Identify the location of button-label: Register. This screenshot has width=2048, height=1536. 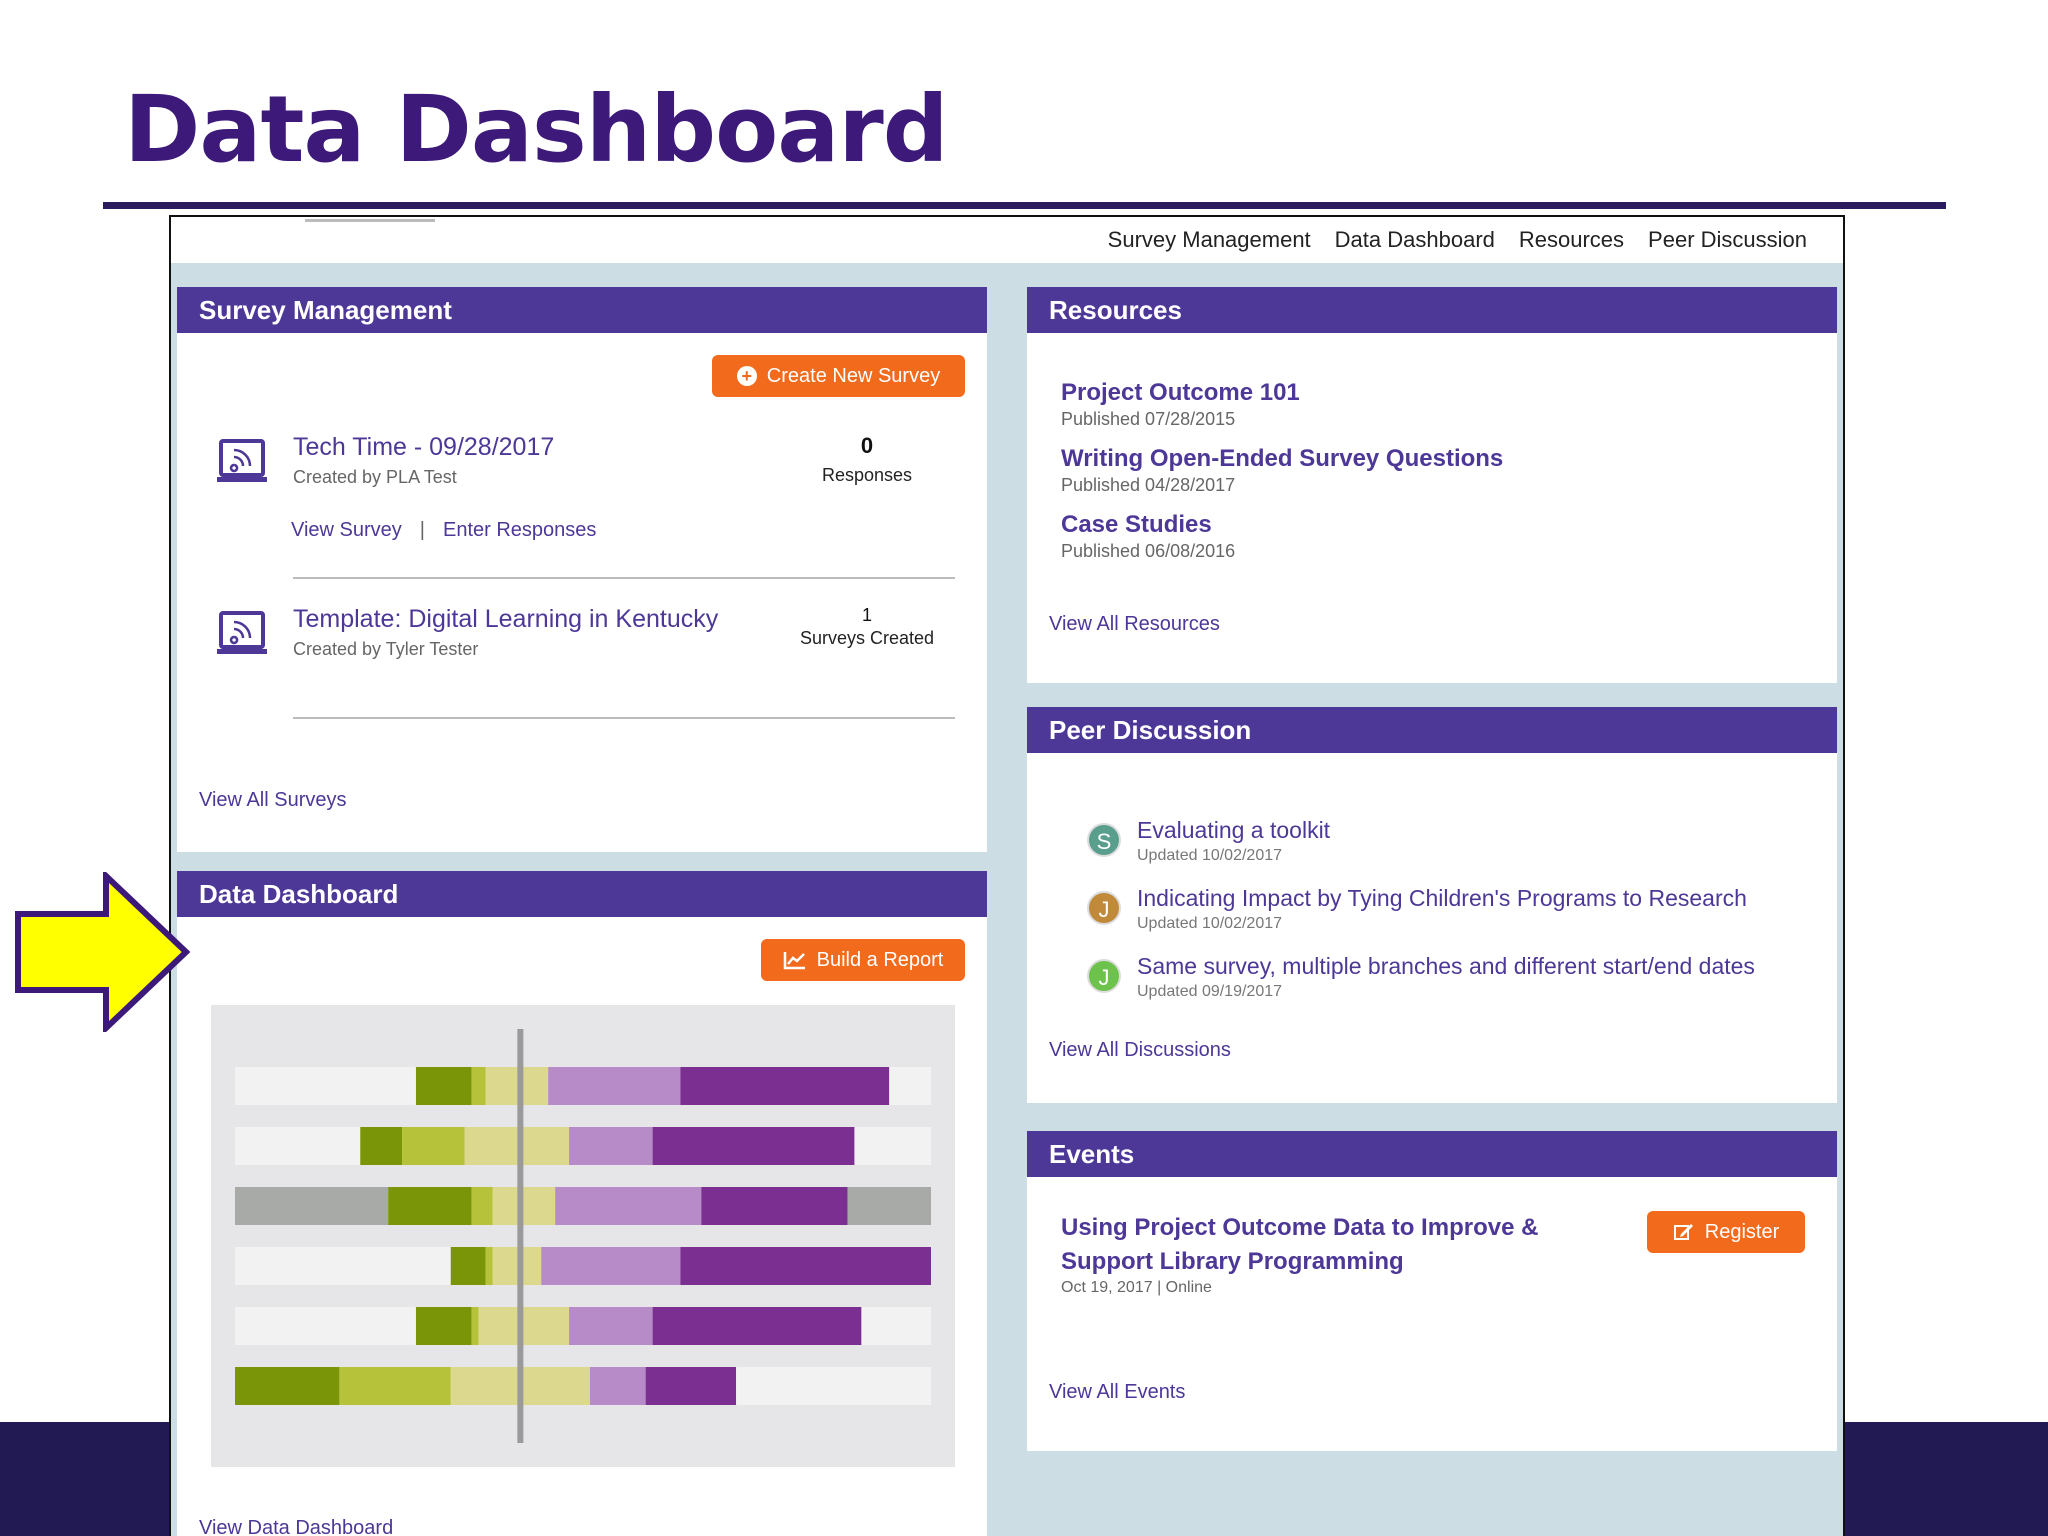
(1742, 1231).